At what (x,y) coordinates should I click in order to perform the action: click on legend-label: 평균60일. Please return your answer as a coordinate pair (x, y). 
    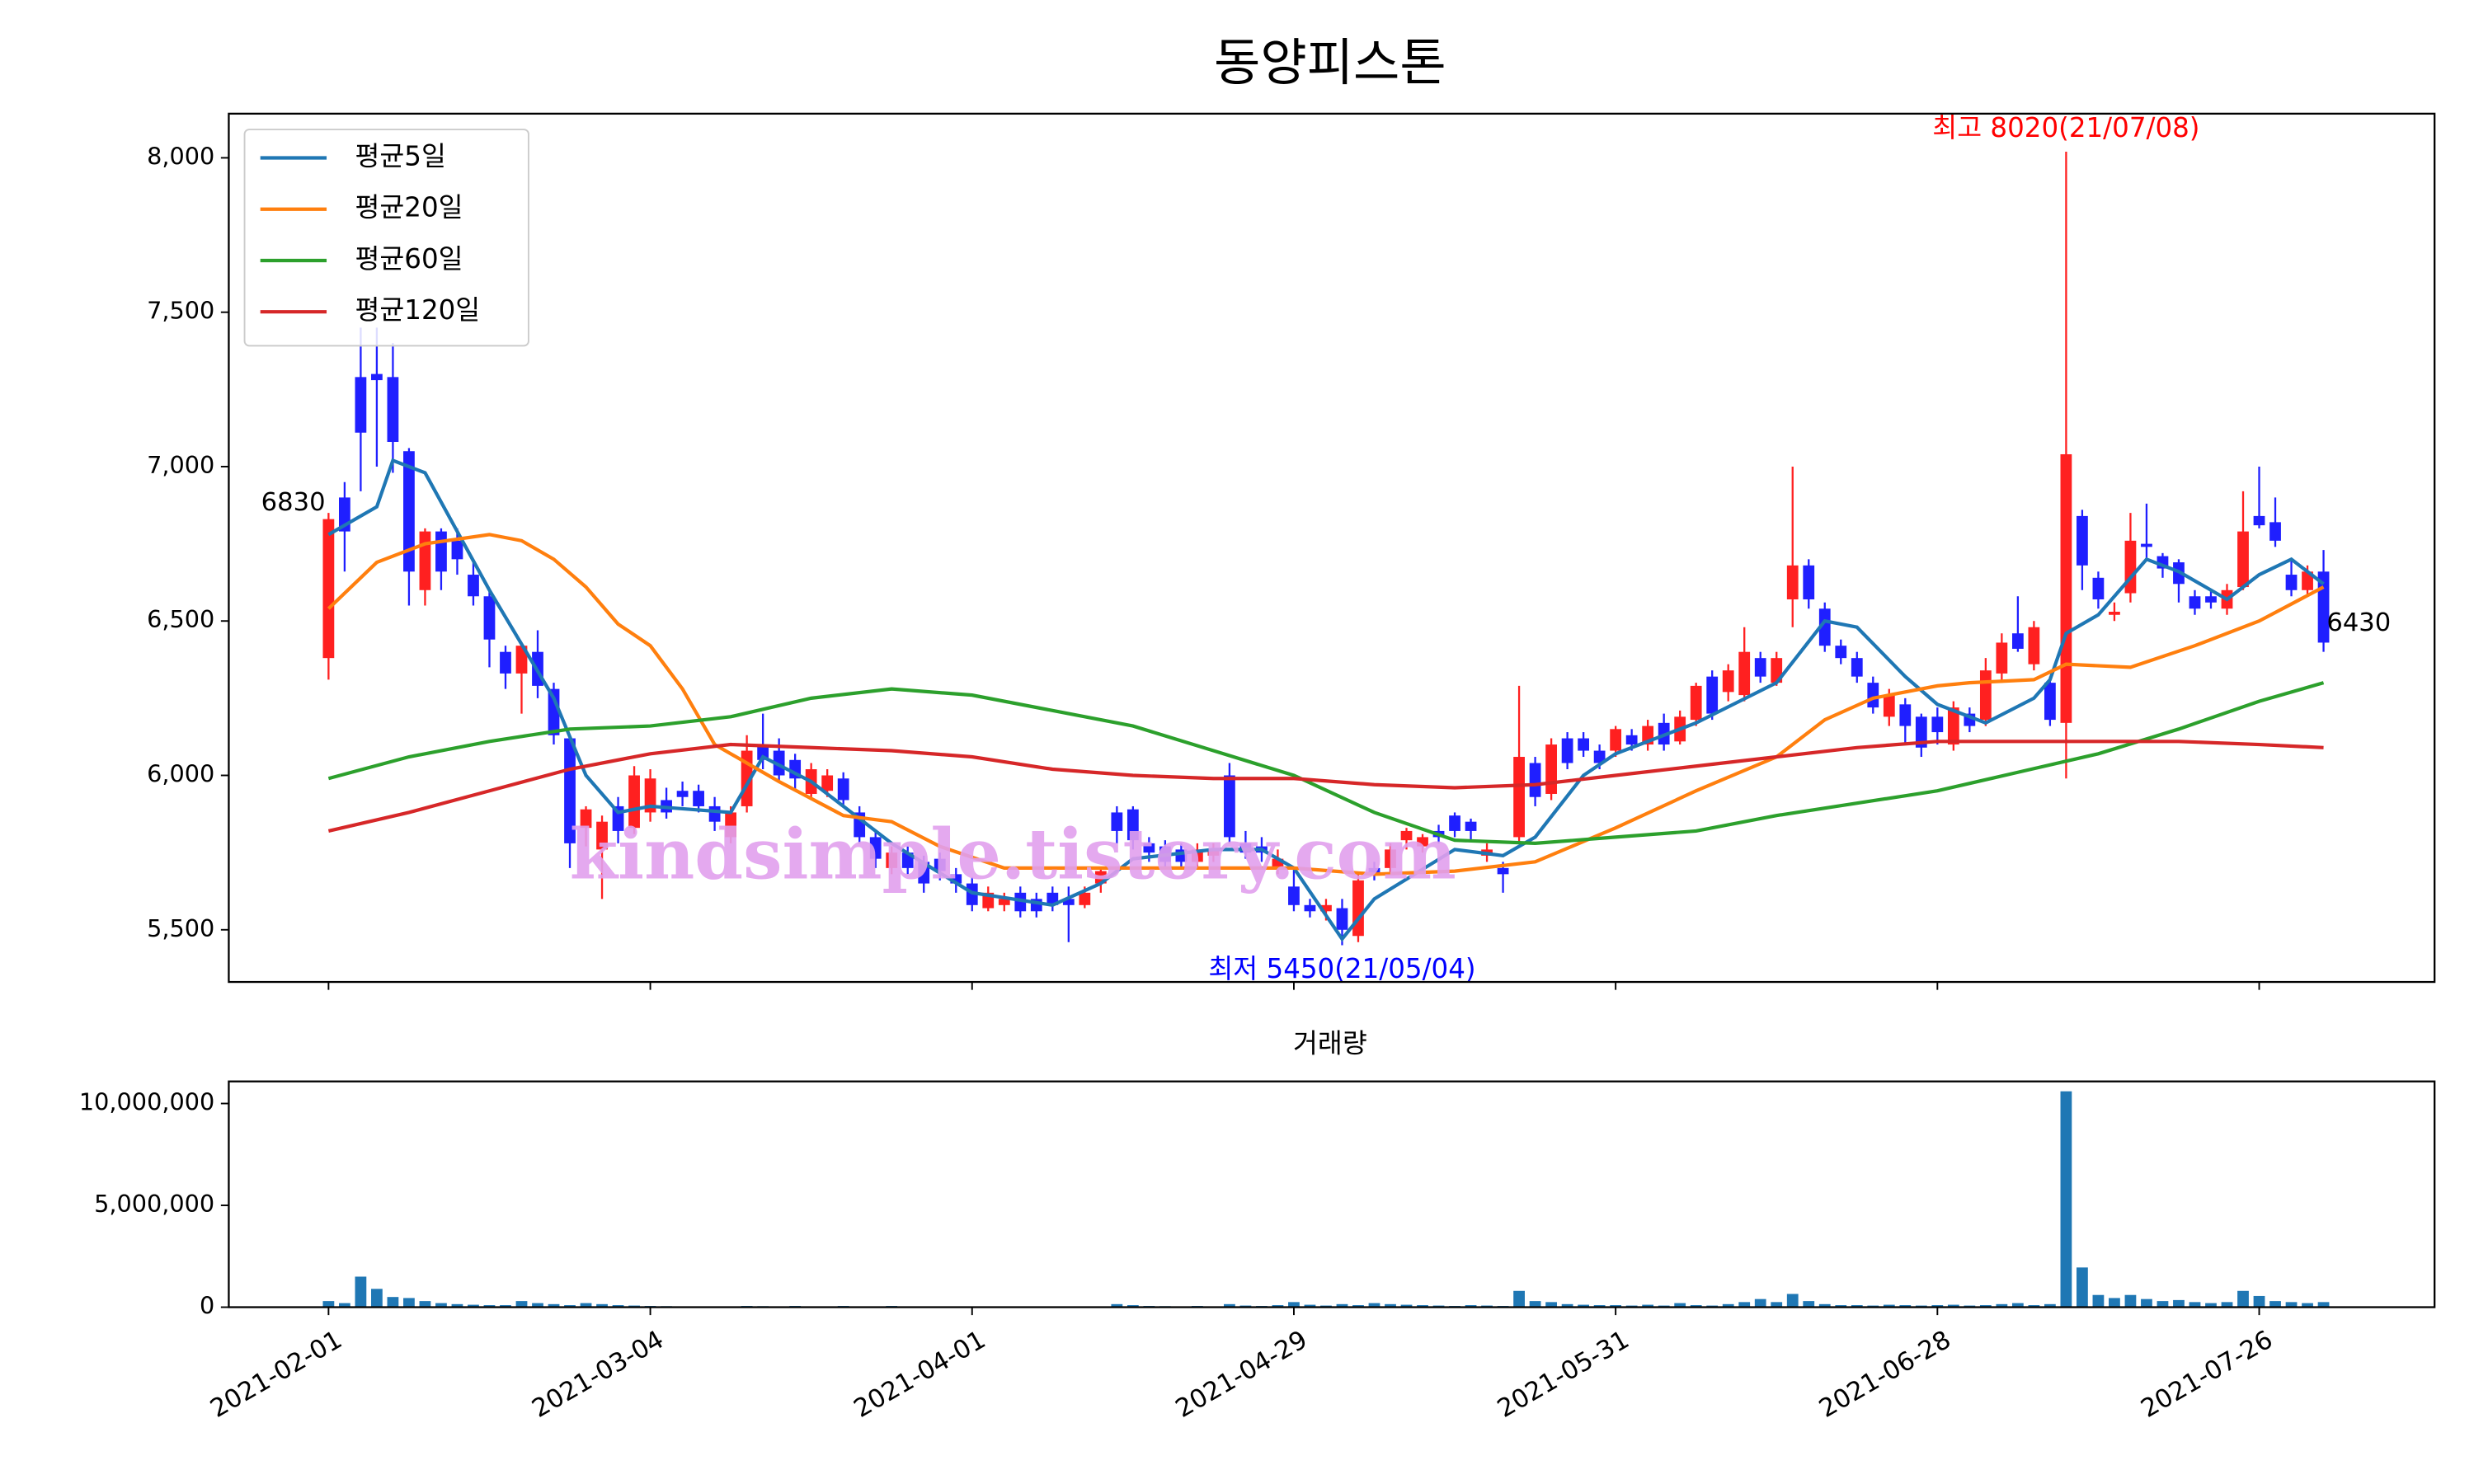
    Looking at the image, I should click on (409, 259).